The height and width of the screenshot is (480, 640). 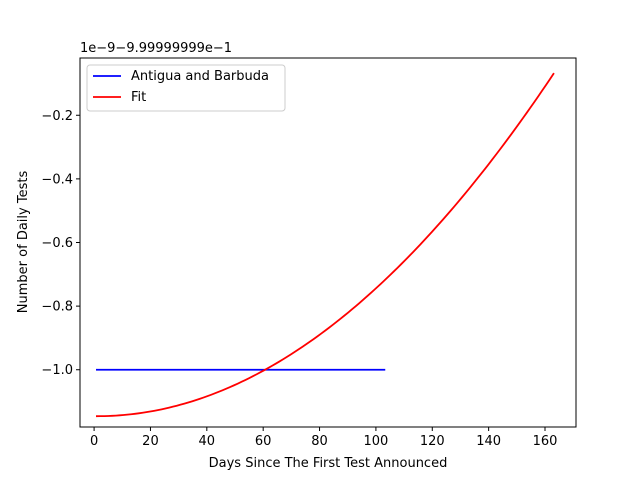 I want to click on x-tick-label: 40, so click(x=207, y=441).